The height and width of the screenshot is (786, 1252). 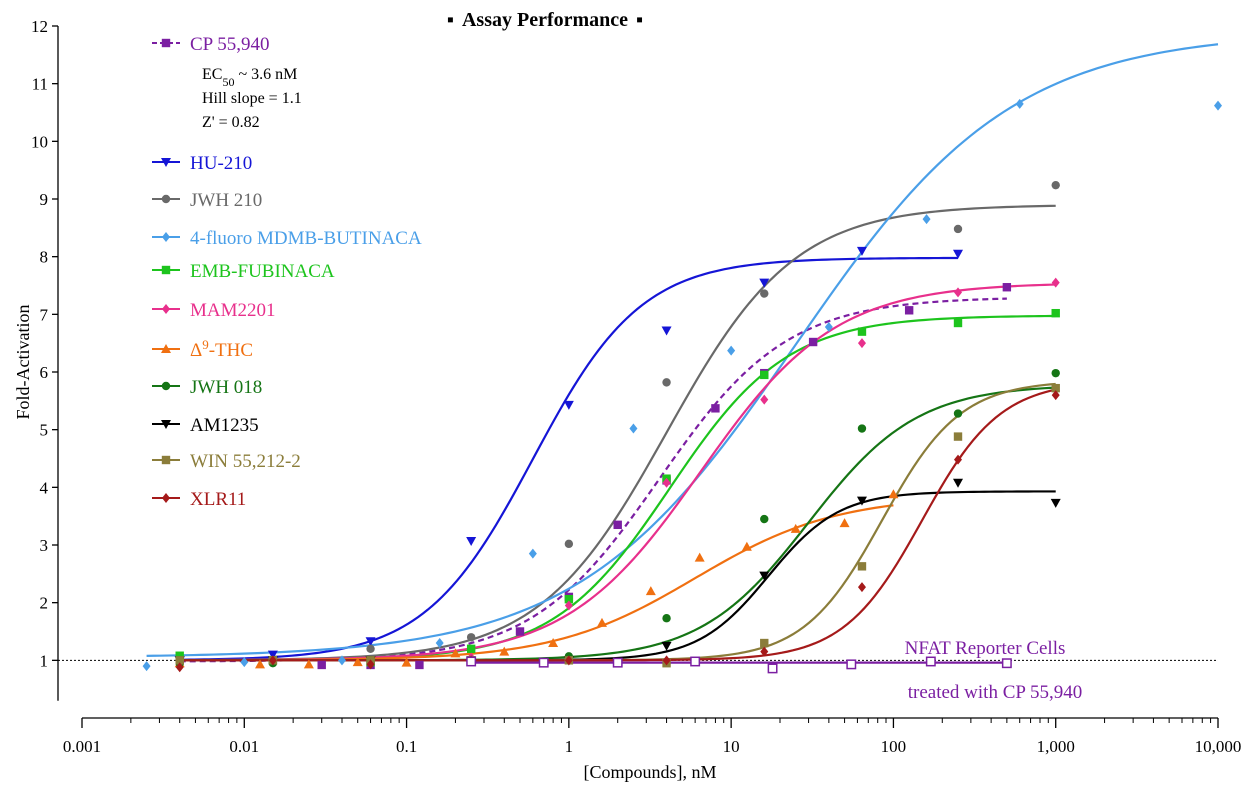 What do you see at coordinates (224, 425) in the screenshot?
I see `legend-label-am1235: AM1235` at bounding box center [224, 425].